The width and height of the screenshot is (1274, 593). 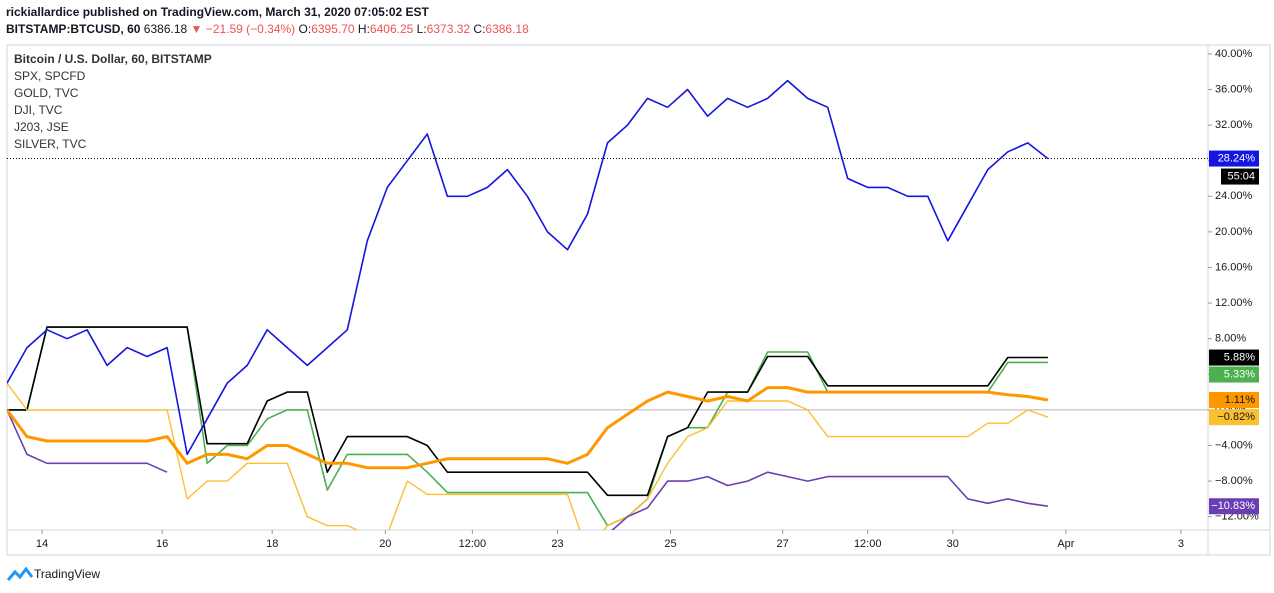 I want to click on last-price: 6386.18, so click(x=165, y=29).